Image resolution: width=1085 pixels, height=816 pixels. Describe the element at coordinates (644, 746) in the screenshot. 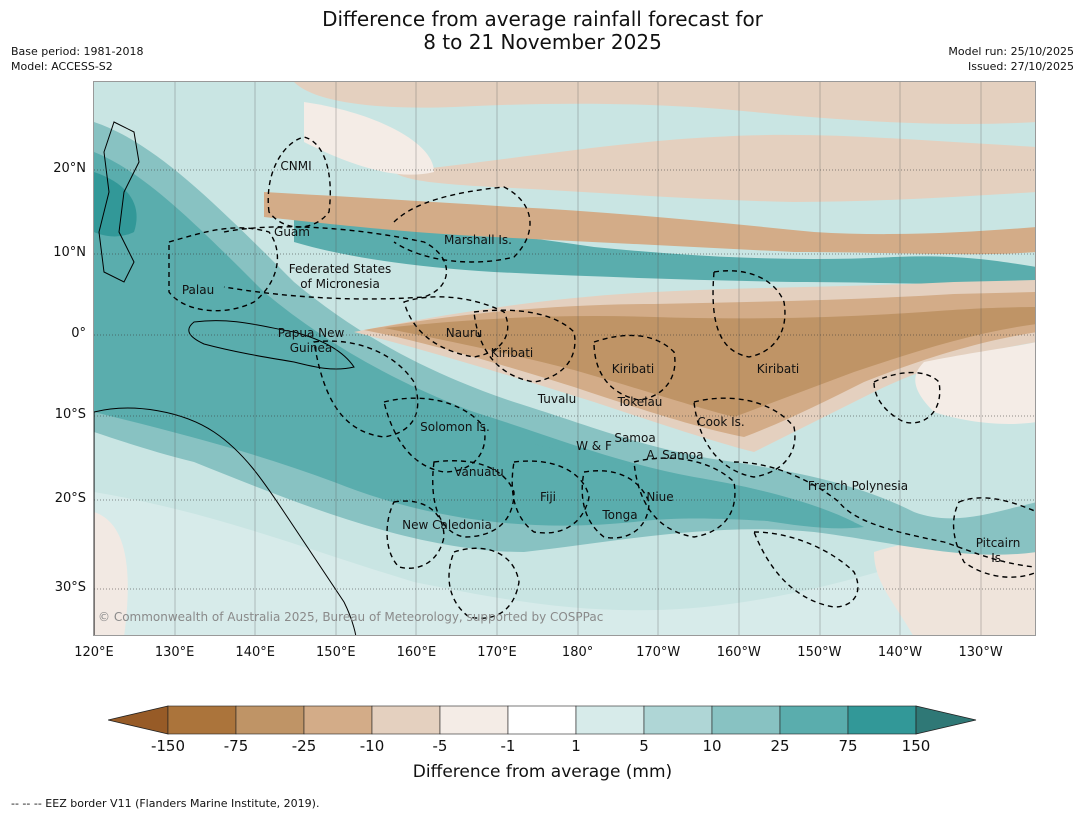

I see `colorbar-tick-label: 5` at that location.